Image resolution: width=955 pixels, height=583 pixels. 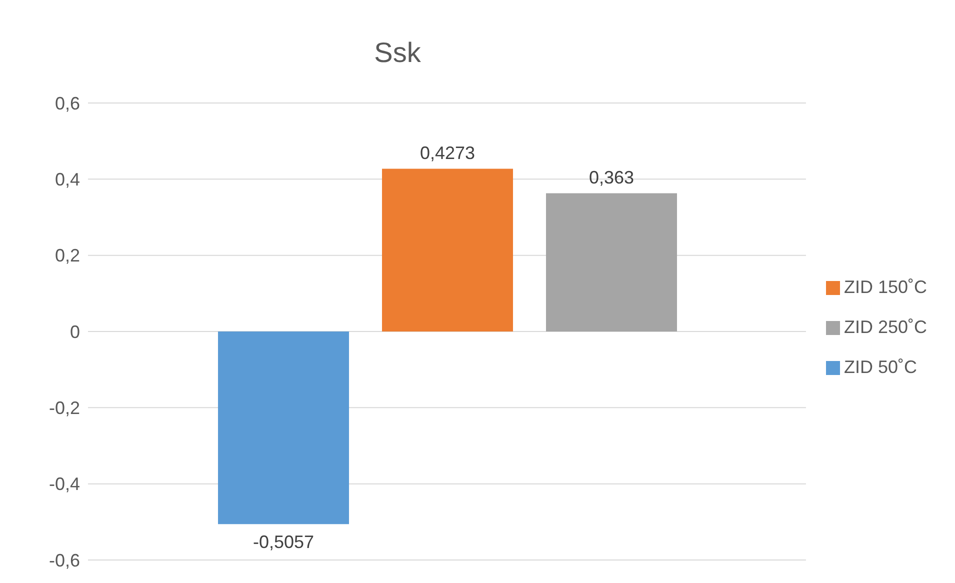 I want to click on data-label: 0,4273, so click(x=448, y=152).